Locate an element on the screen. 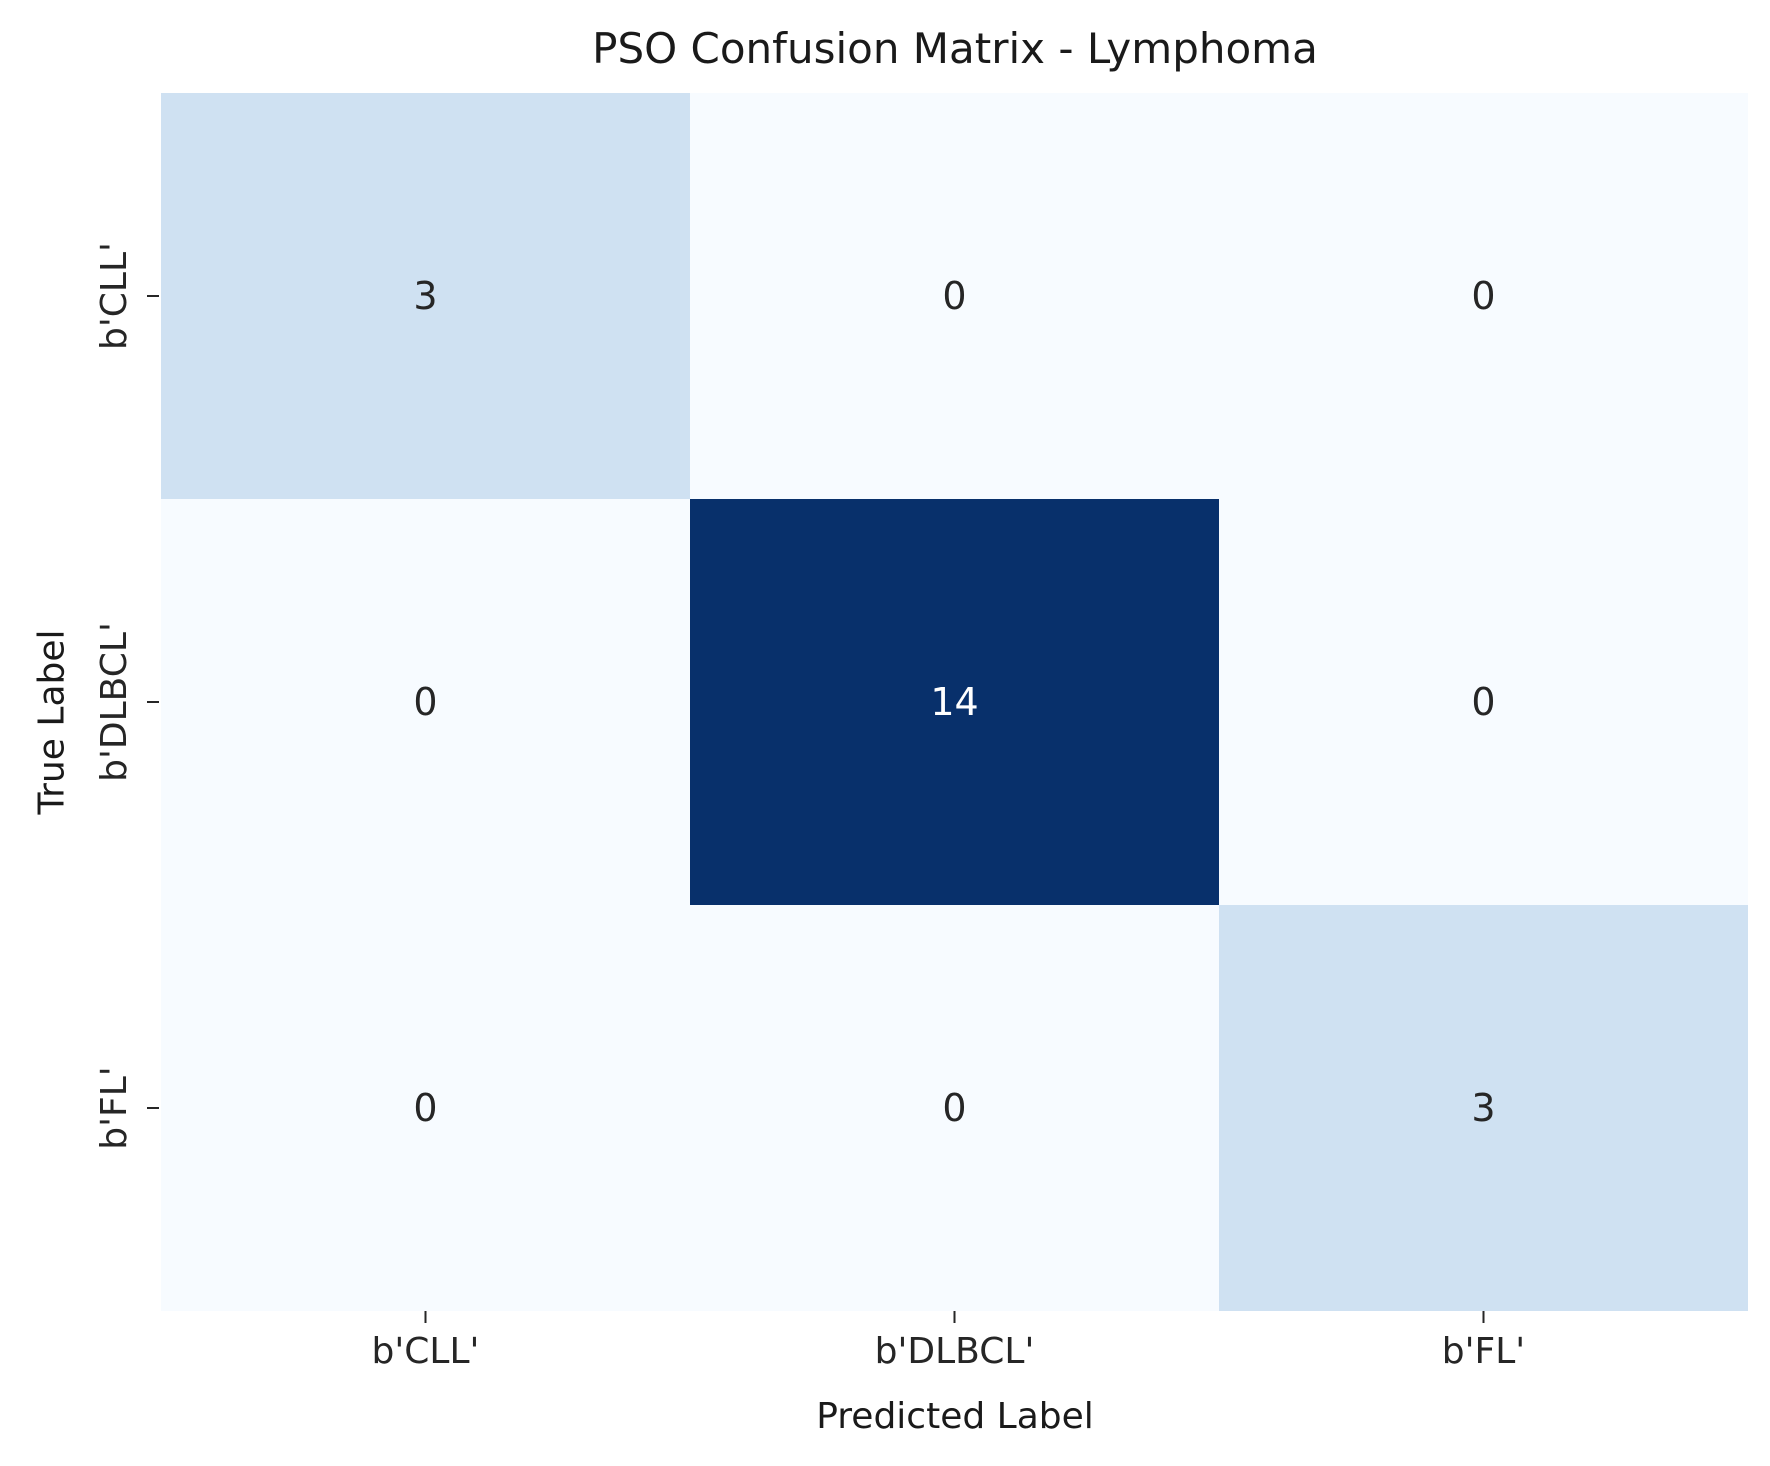  y-axis-label: True Label is located at coordinates (52, 722).